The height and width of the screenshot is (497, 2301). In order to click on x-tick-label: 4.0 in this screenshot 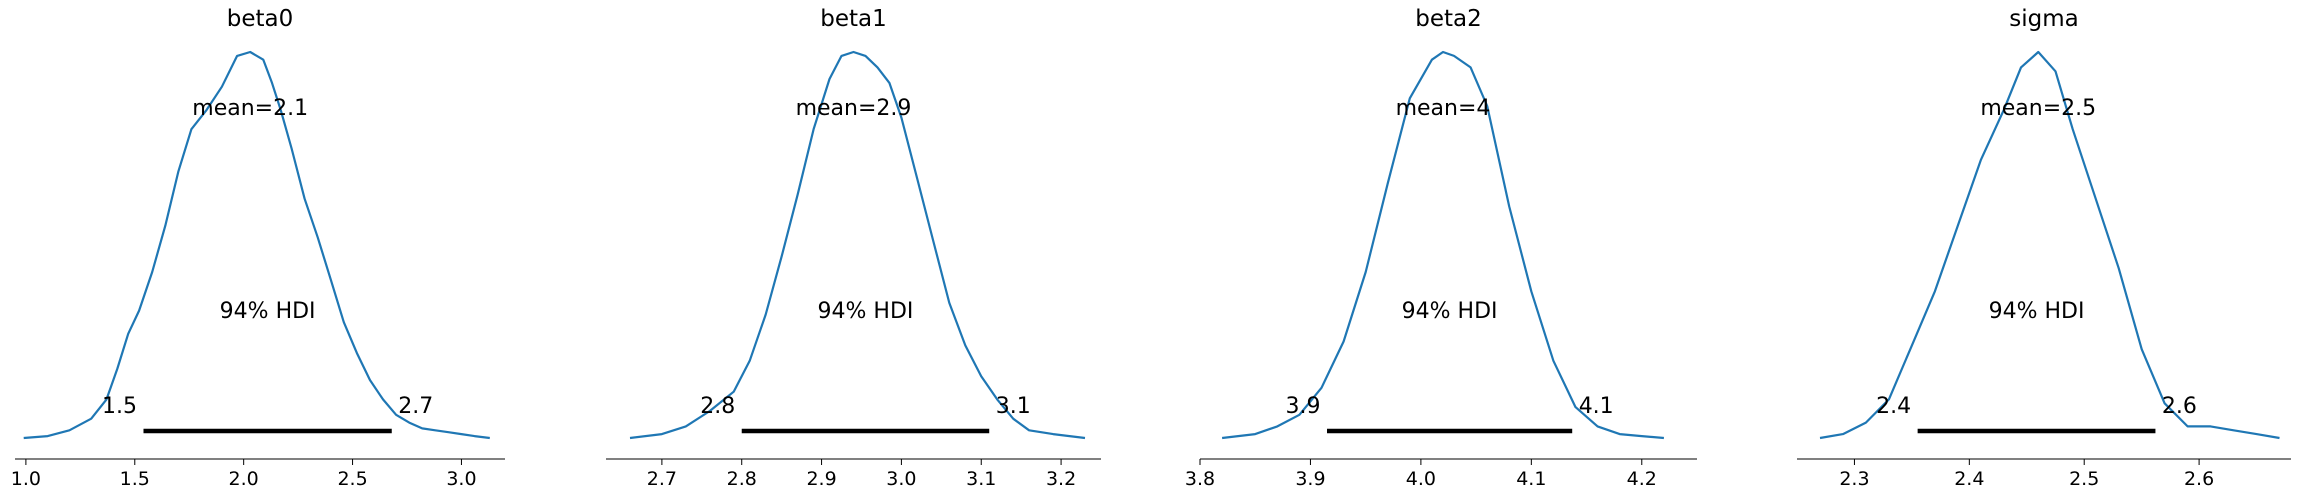, I will do `click(1421, 479)`.